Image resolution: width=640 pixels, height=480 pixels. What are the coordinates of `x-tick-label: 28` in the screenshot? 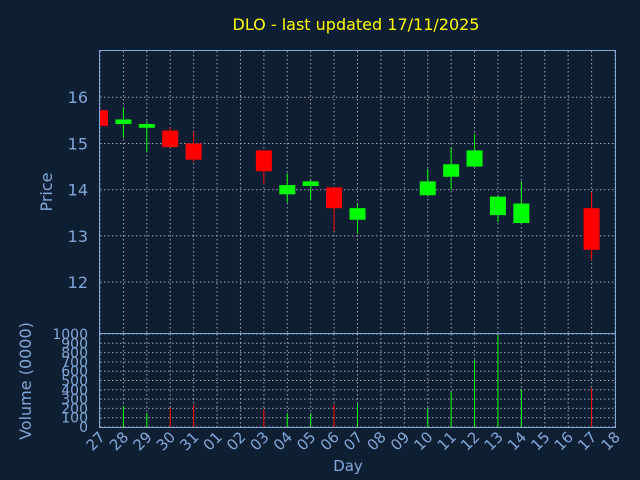 It's located at (119, 441).